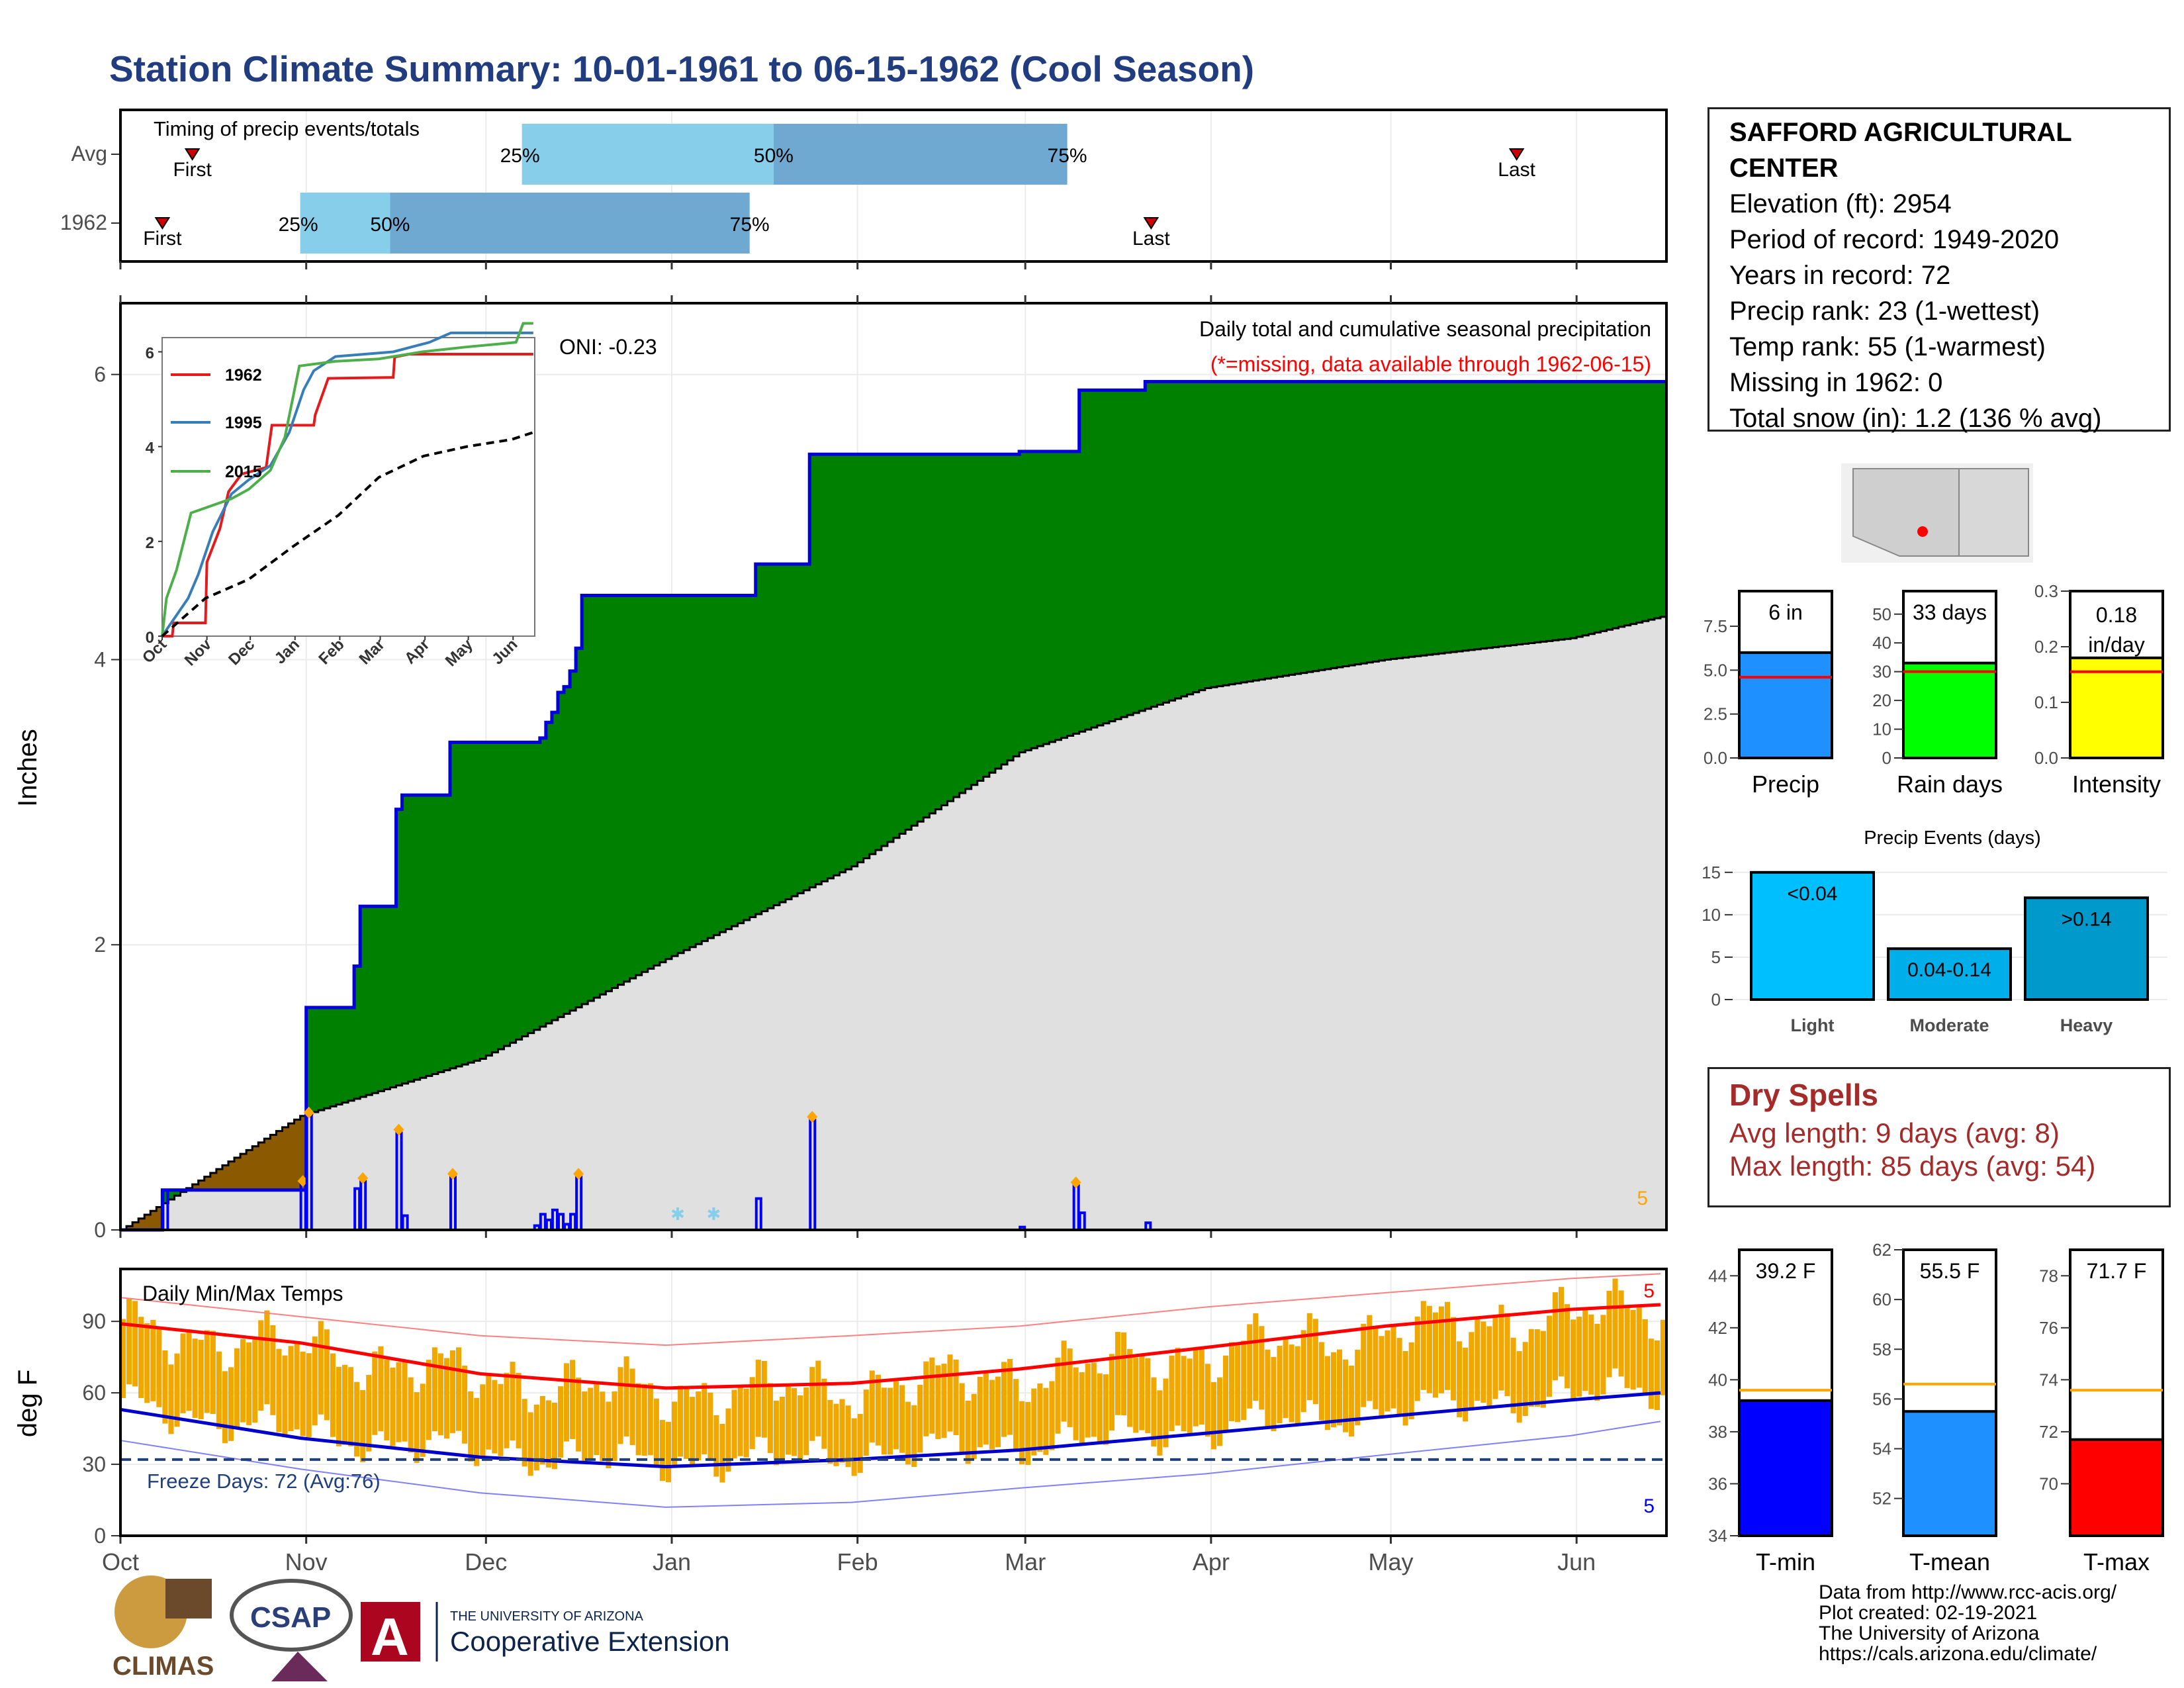  What do you see at coordinates (2048, 1276) in the screenshot?
I see `tmax-y-tick-label: 78` at bounding box center [2048, 1276].